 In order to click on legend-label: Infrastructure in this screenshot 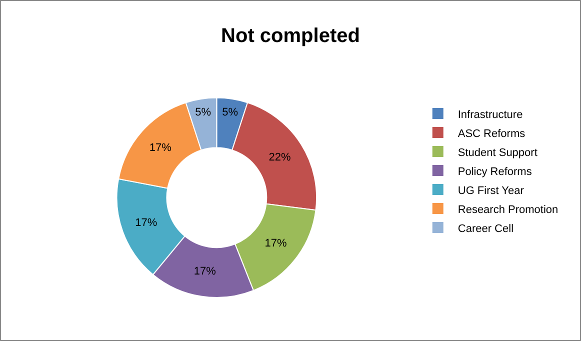, I will do `click(490, 114)`.